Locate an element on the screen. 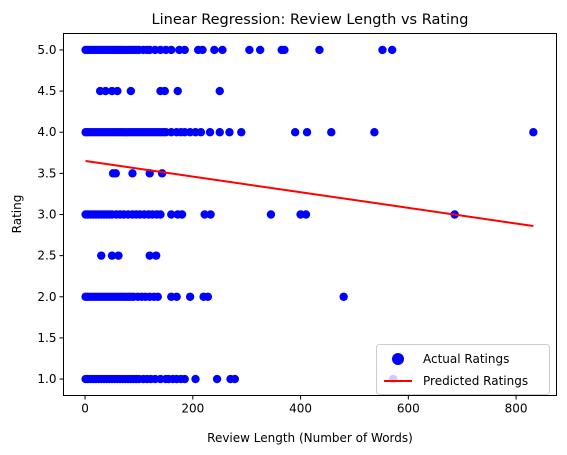  legend: Actual Ratings Predicted Ratings is located at coordinates (463, 369).